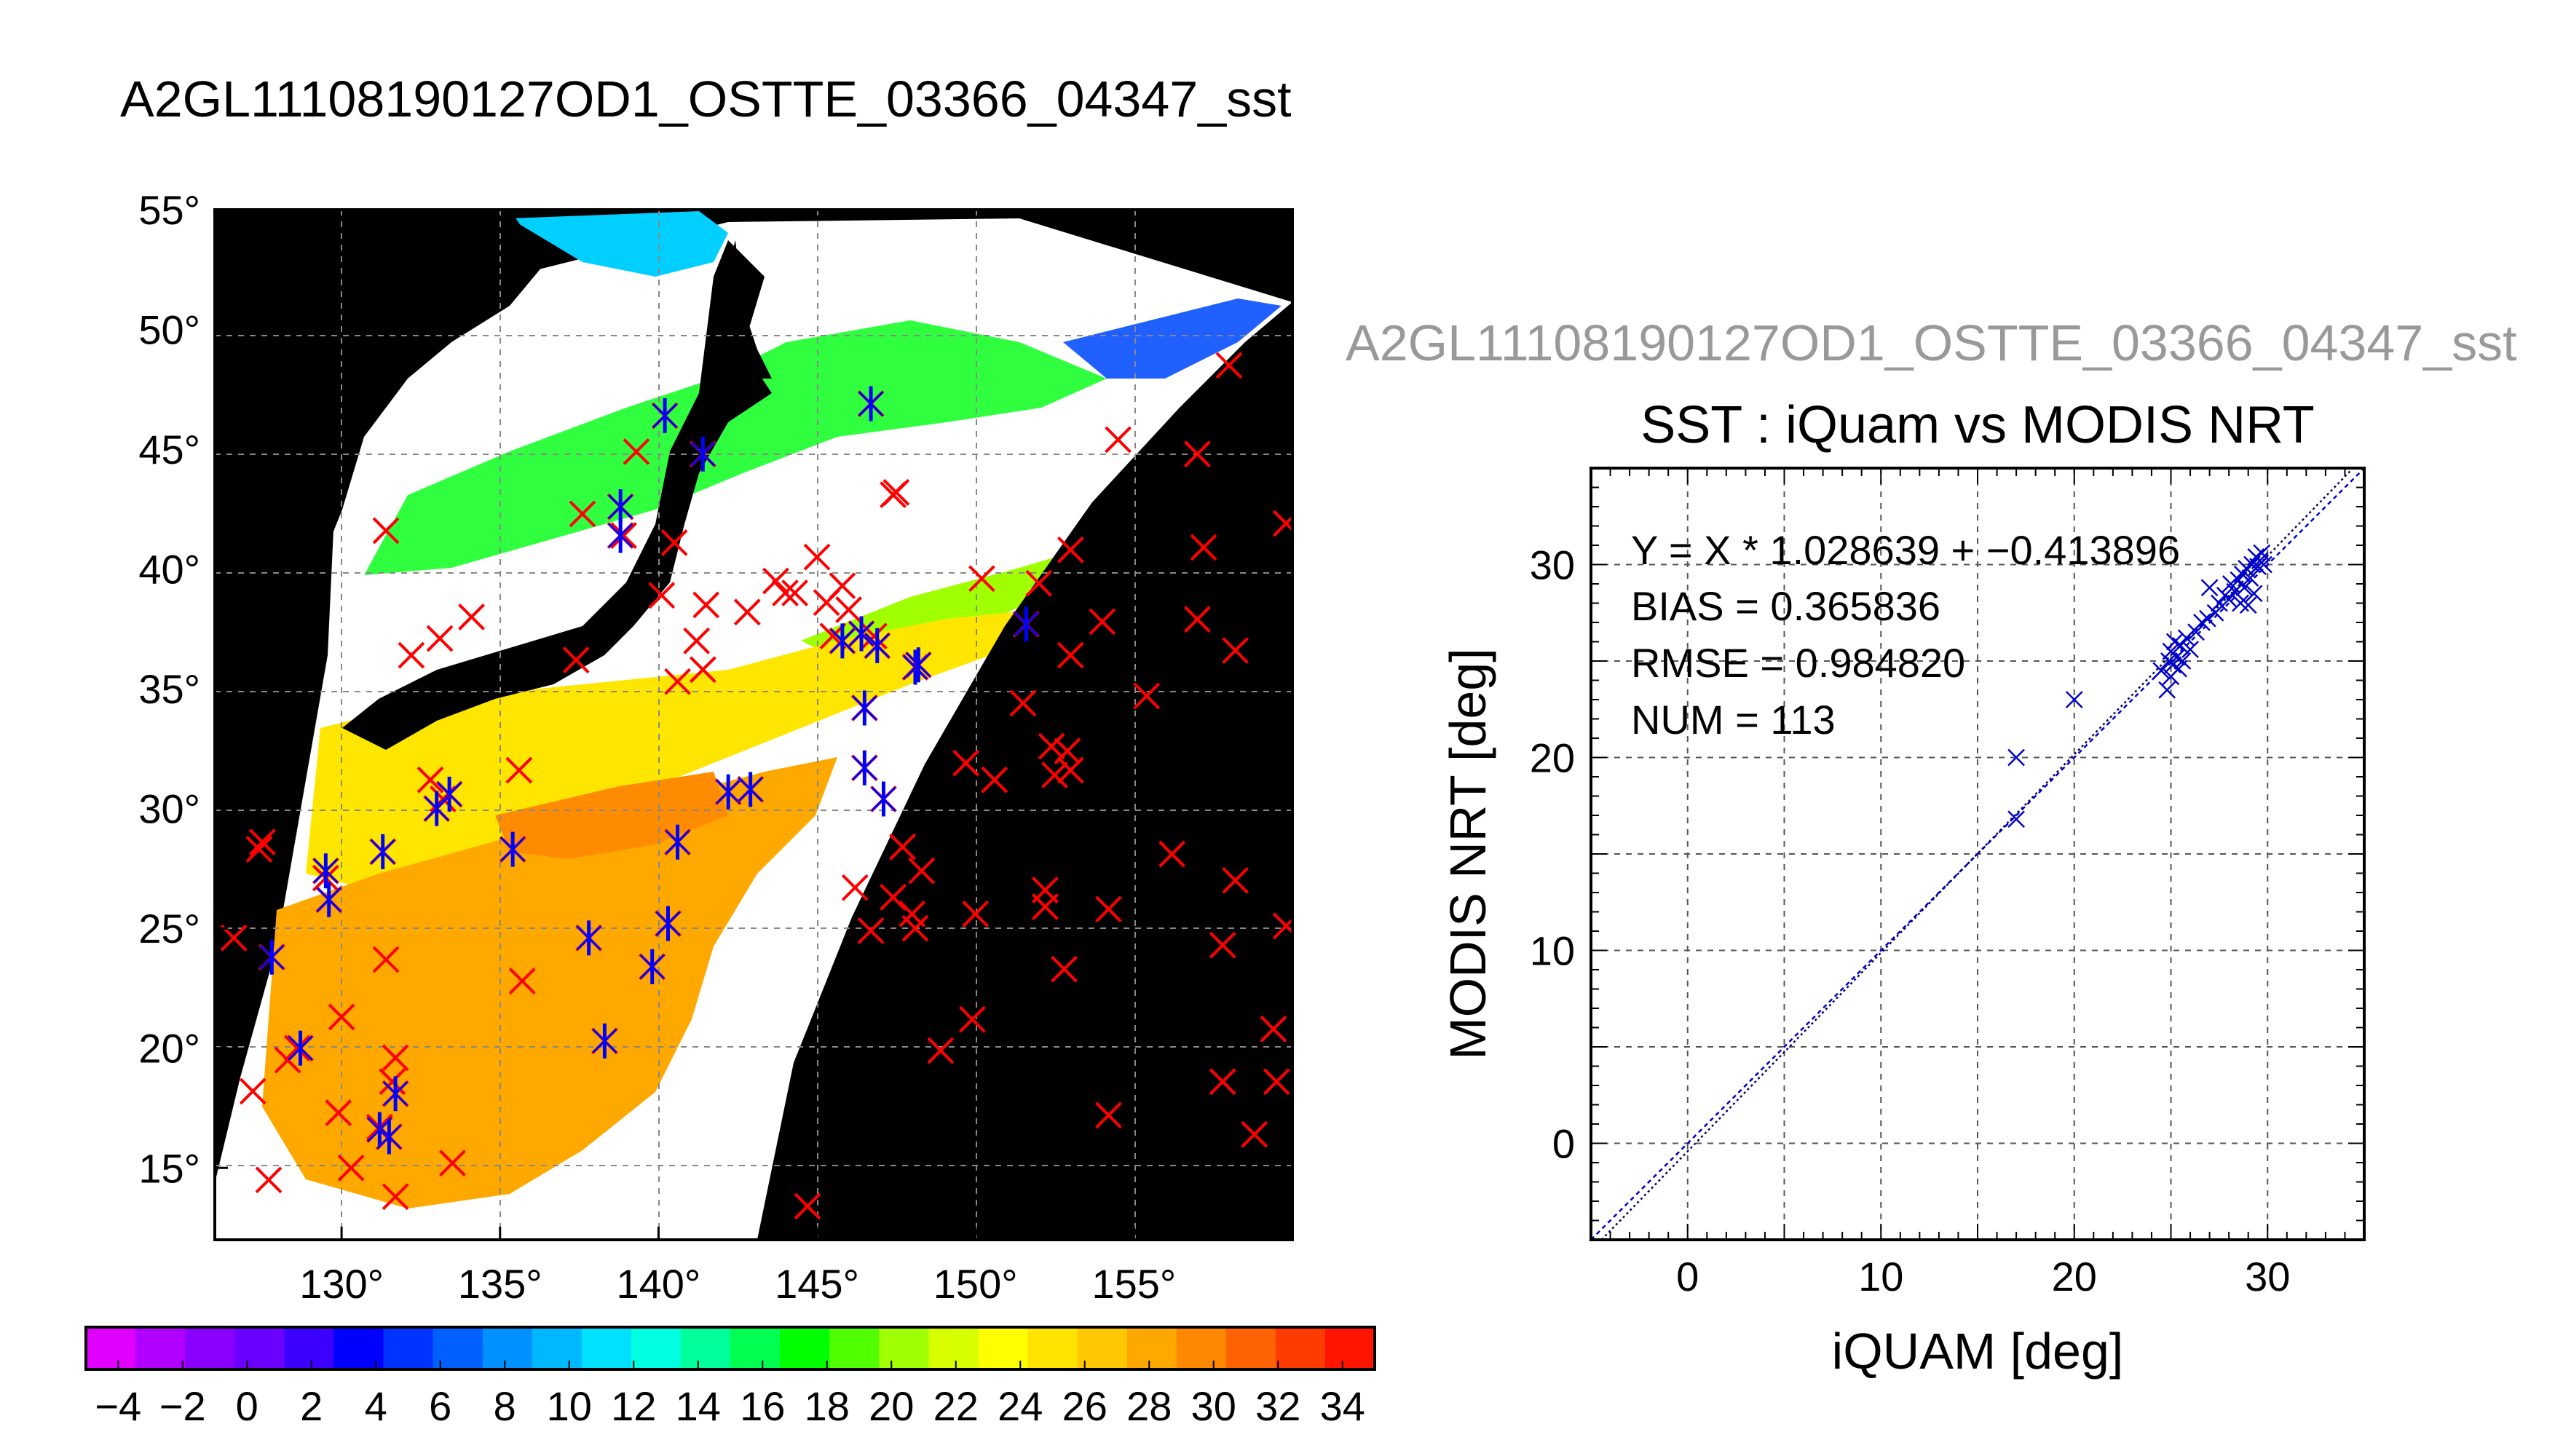 The image size is (2555, 1456). Describe the element at coordinates (500, 1284) in the screenshot. I see `map-x-tick-label: 135°` at that location.